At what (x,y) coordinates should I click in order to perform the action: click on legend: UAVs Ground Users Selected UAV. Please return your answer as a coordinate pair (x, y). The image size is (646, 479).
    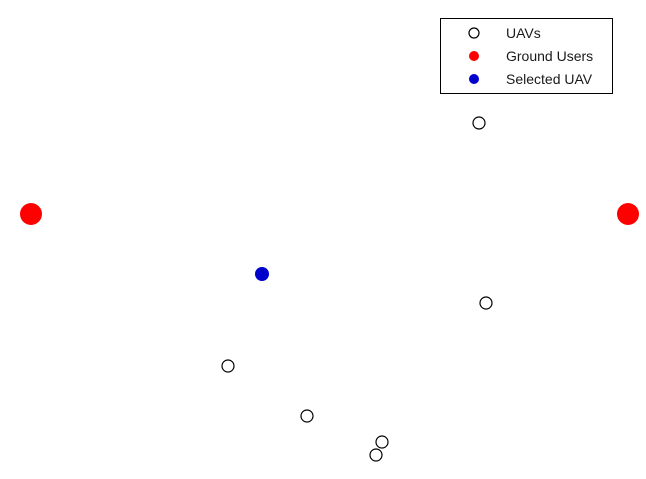
    Looking at the image, I should click on (526, 56).